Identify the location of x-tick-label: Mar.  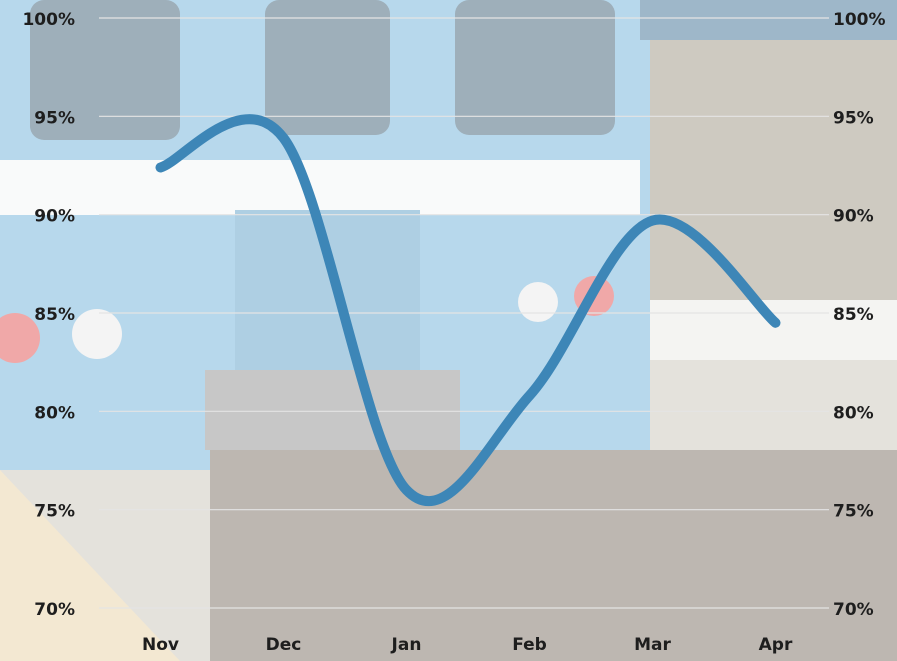
(652, 645).